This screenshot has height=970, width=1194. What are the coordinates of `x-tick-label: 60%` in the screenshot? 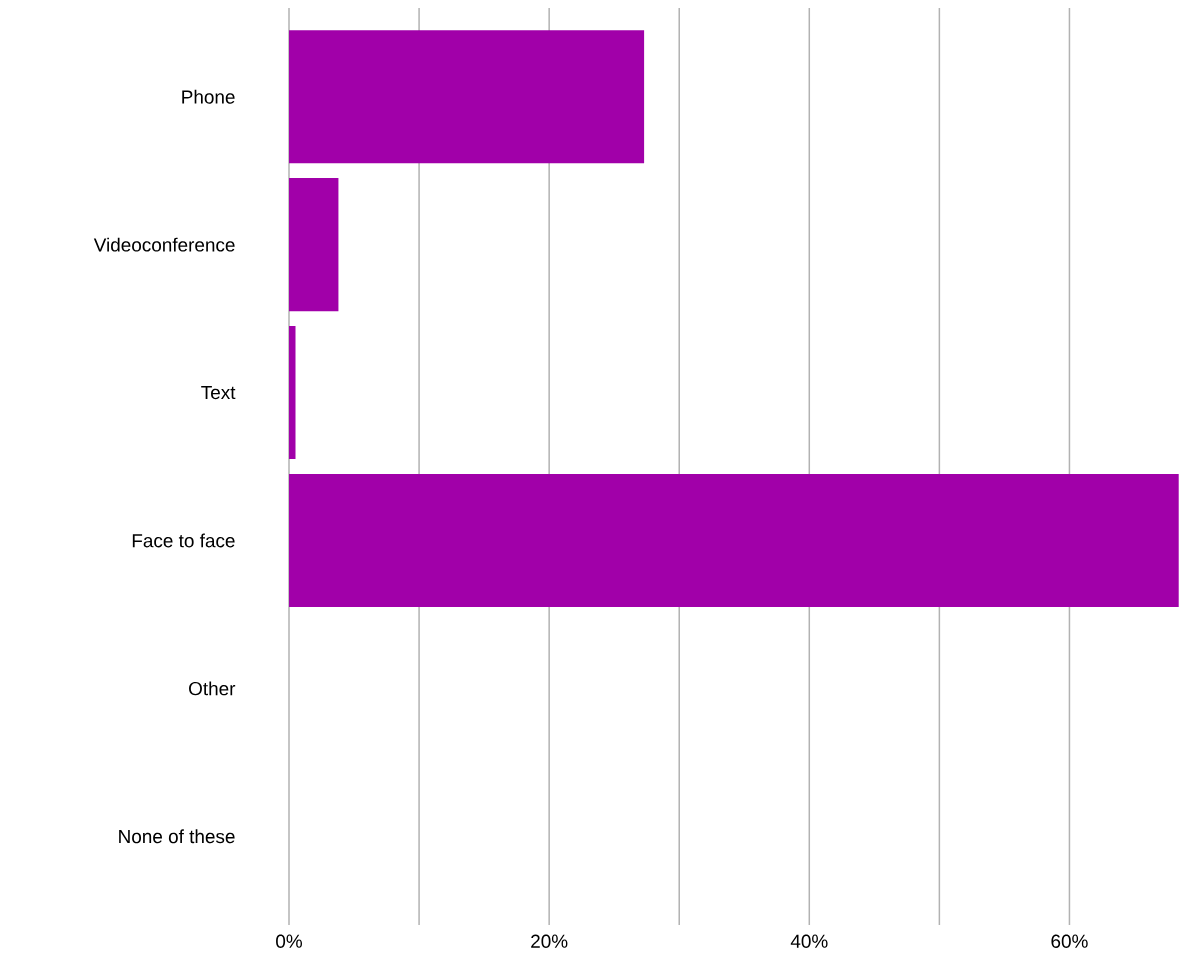 It's located at (1069, 941).